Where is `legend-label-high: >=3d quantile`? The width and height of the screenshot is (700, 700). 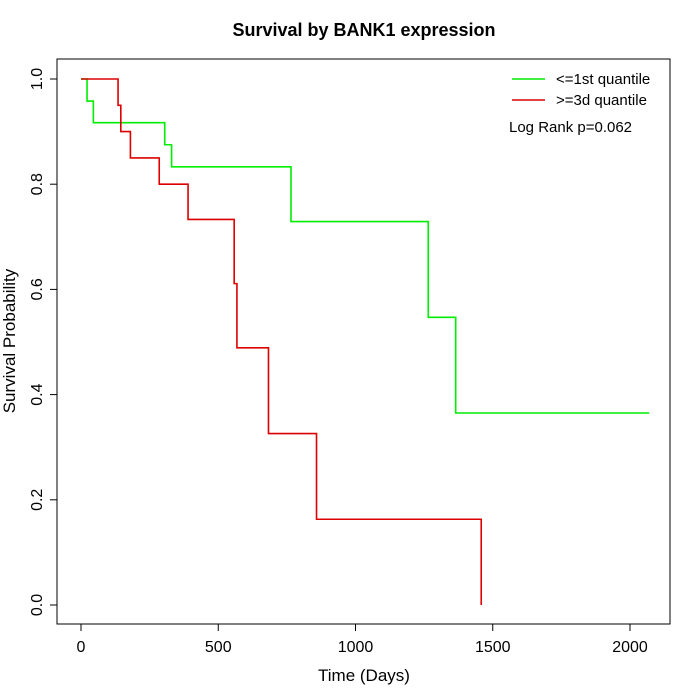
legend-label-high: >=3d quantile is located at coordinates (601, 100).